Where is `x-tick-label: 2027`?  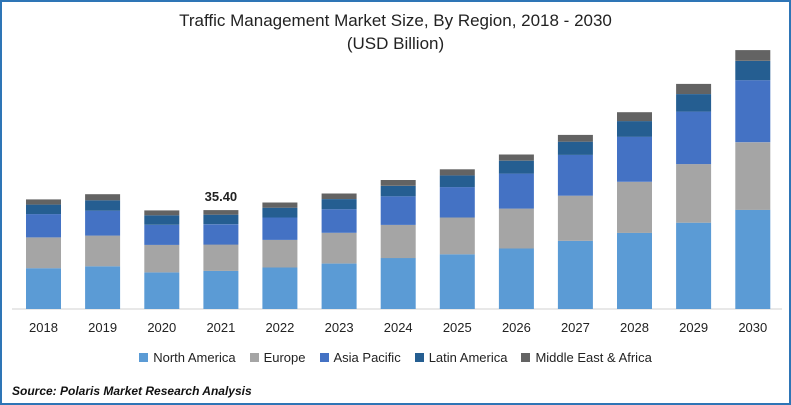
x-tick-label: 2027 is located at coordinates (575, 327).